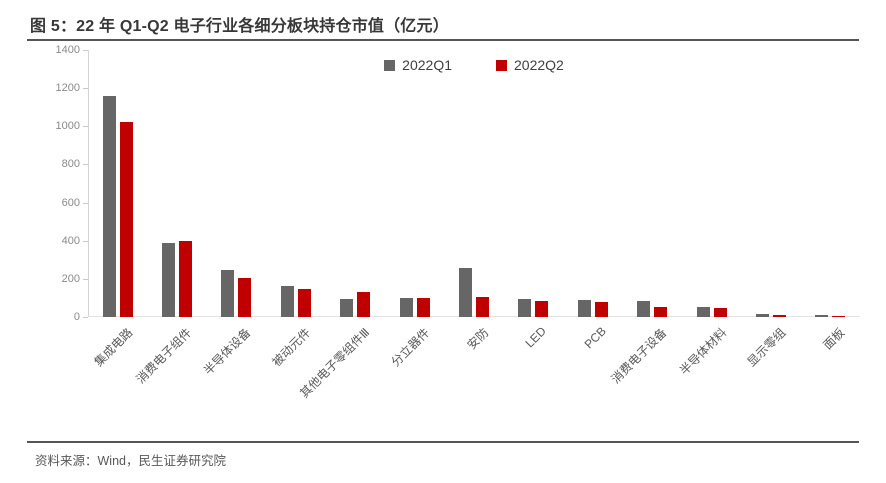 The height and width of the screenshot is (483, 886). Describe the element at coordinates (70, 278) in the screenshot. I see `y-tick-label: 200` at that location.